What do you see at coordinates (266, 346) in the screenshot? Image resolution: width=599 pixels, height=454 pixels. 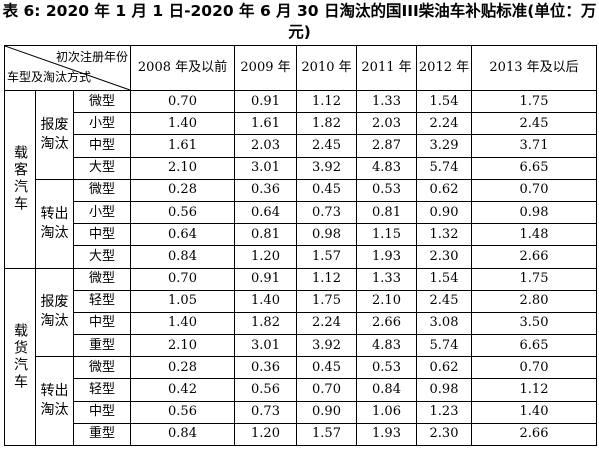 I see `subsidy-value-cell: 3.01` at bounding box center [266, 346].